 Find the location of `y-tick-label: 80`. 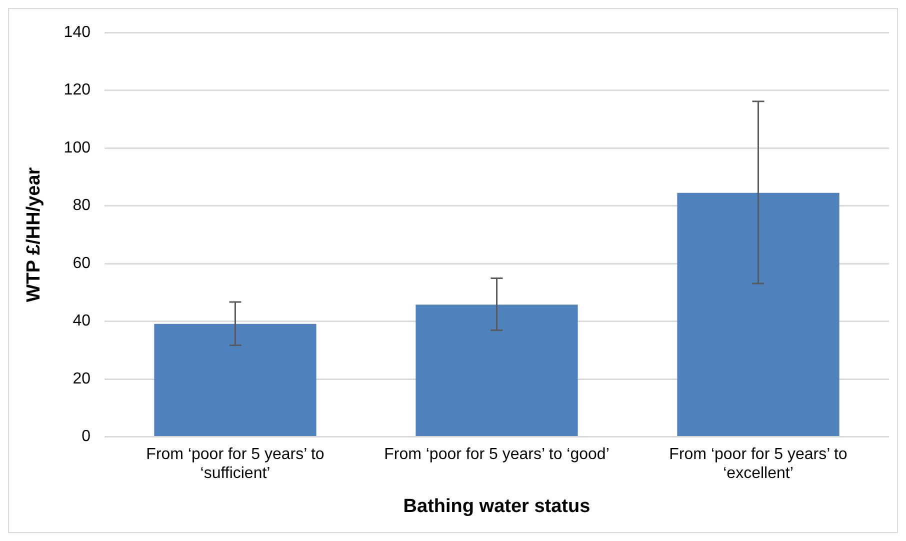

y-tick-label: 80 is located at coordinates (81, 205).